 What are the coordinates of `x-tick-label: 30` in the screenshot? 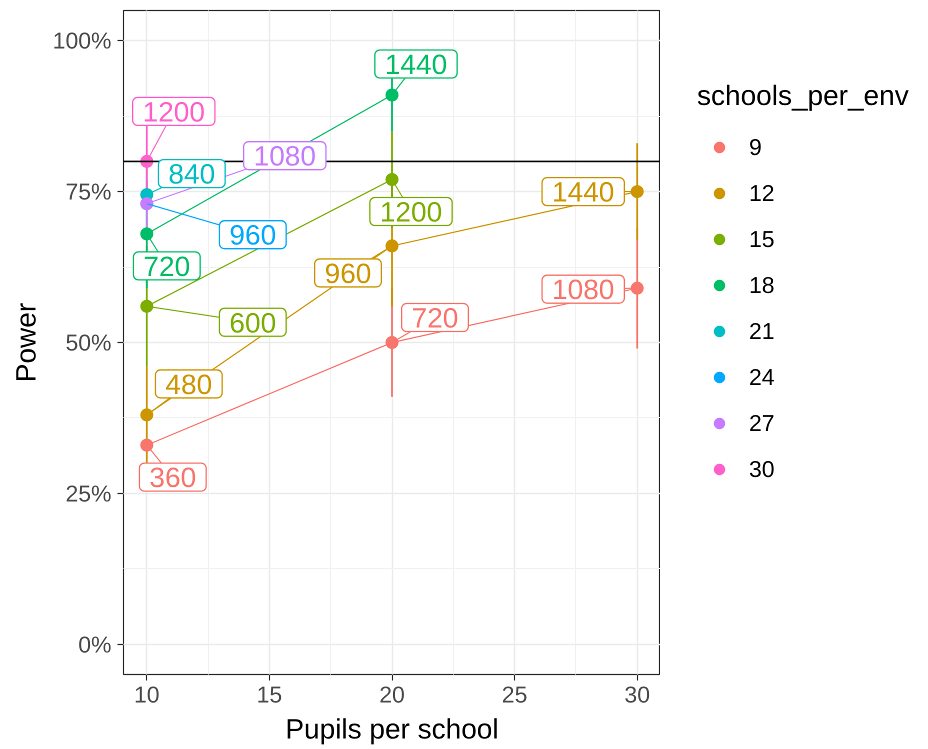 It's located at (637, 695).